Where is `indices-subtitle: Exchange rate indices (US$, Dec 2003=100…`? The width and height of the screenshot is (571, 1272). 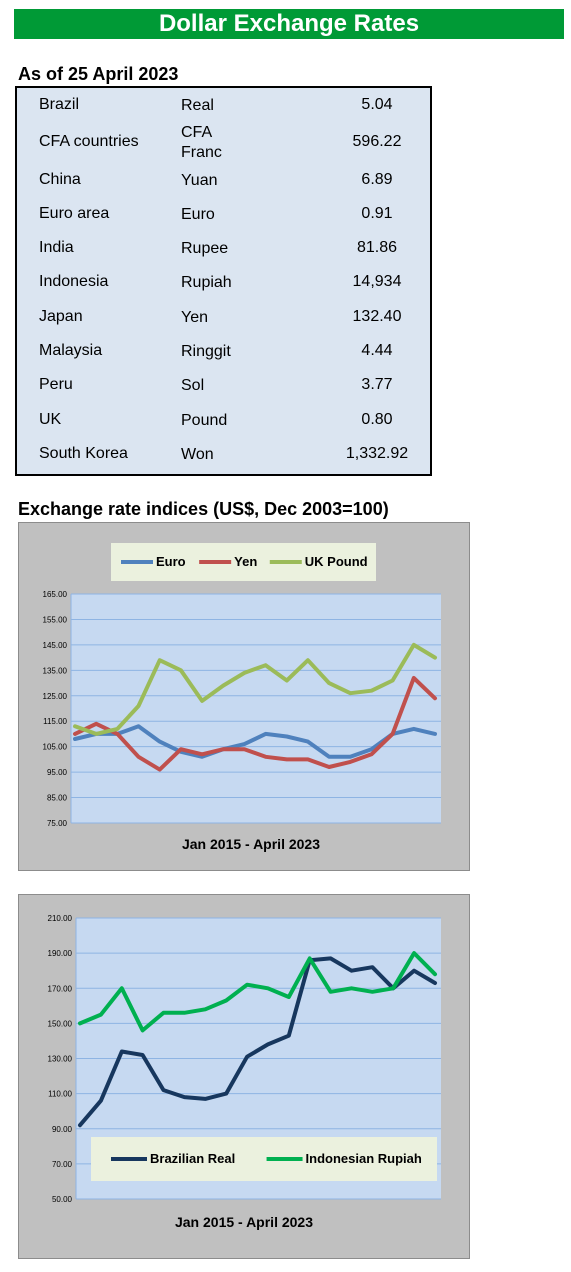
indices-subtitle: Exchange rate indices (US$, Dec 2003=100… is located at coordinates (203, 509).